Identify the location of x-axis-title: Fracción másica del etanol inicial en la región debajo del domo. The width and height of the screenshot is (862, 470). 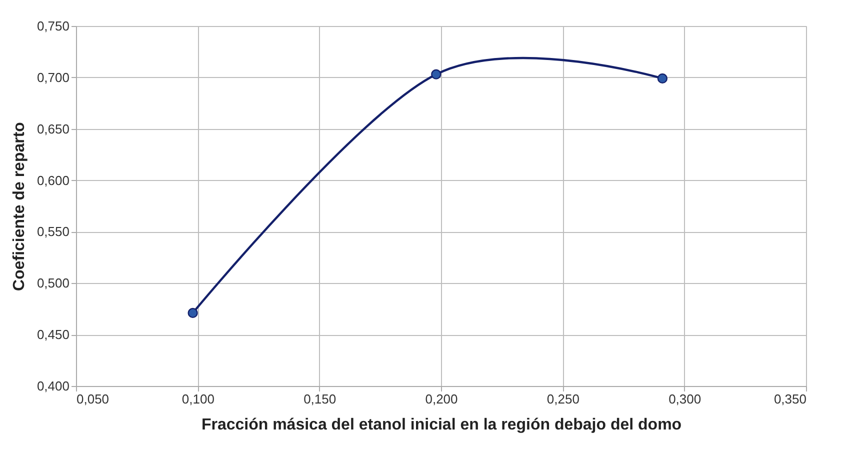
(441, 425).